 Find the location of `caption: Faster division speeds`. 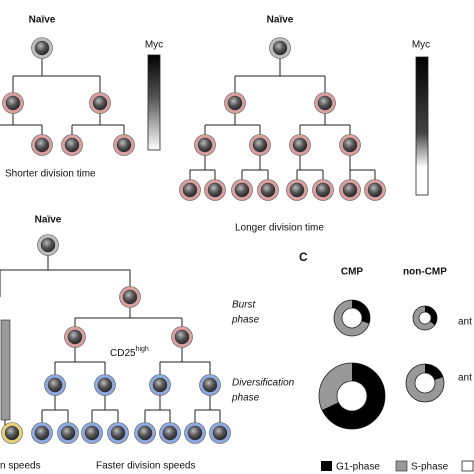

caption: Faster division speeds is located at coordinates (146, 466).